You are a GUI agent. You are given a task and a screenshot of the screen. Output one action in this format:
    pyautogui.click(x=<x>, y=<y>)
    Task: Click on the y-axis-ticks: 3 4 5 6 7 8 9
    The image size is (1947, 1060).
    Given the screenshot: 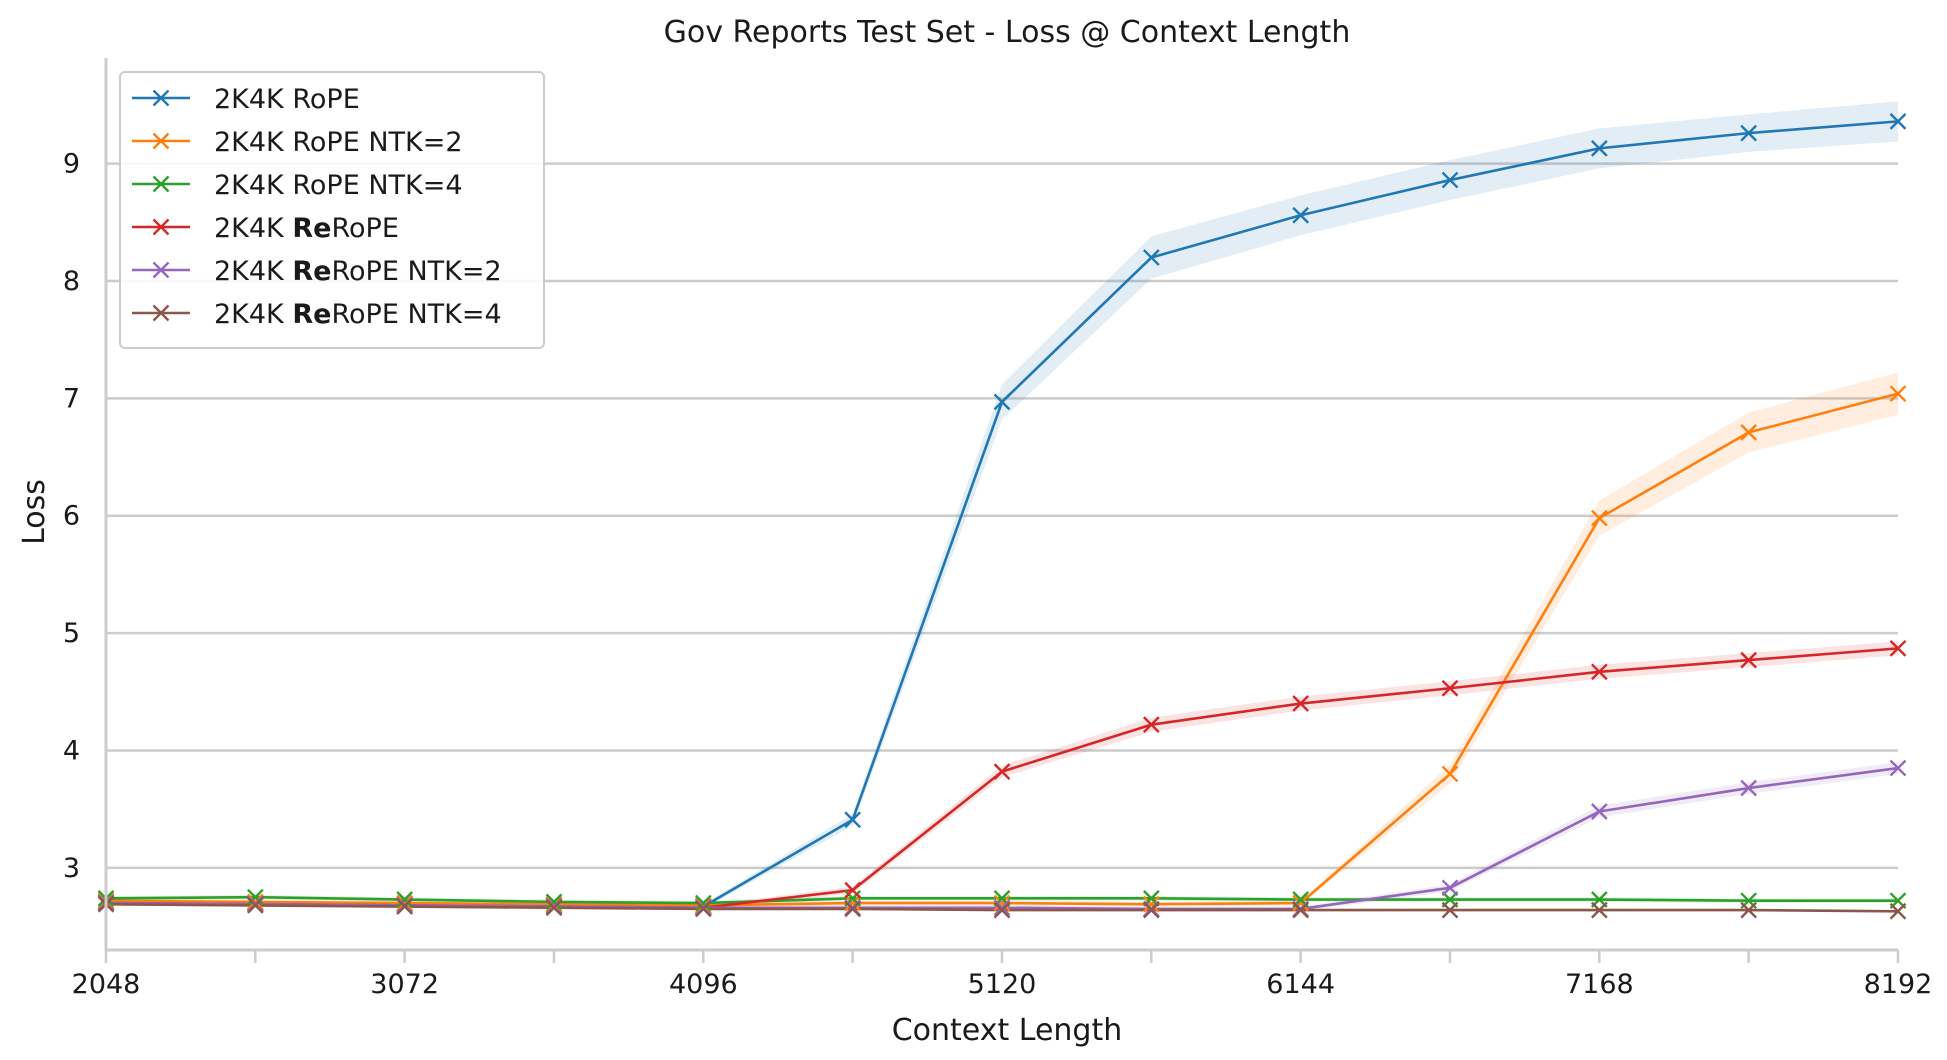 What is the action you would take?
    pyautogui.click(x=71, y=516)
    